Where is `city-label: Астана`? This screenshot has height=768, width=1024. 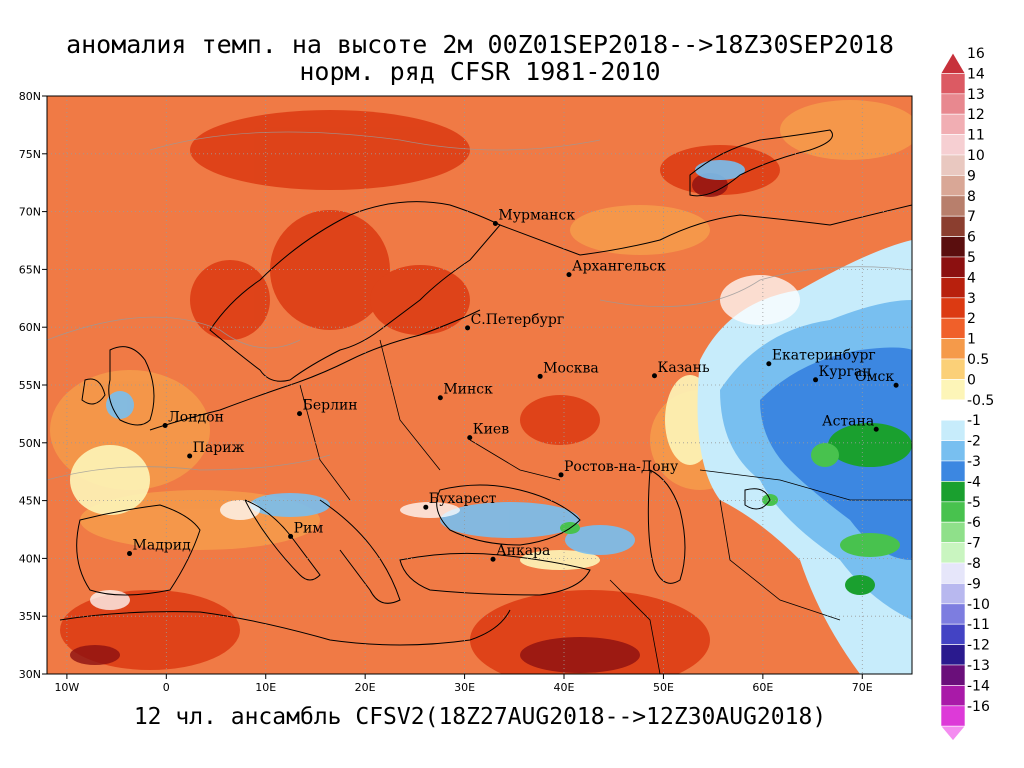 city-label: Астана is located at coordinates (848, 421).